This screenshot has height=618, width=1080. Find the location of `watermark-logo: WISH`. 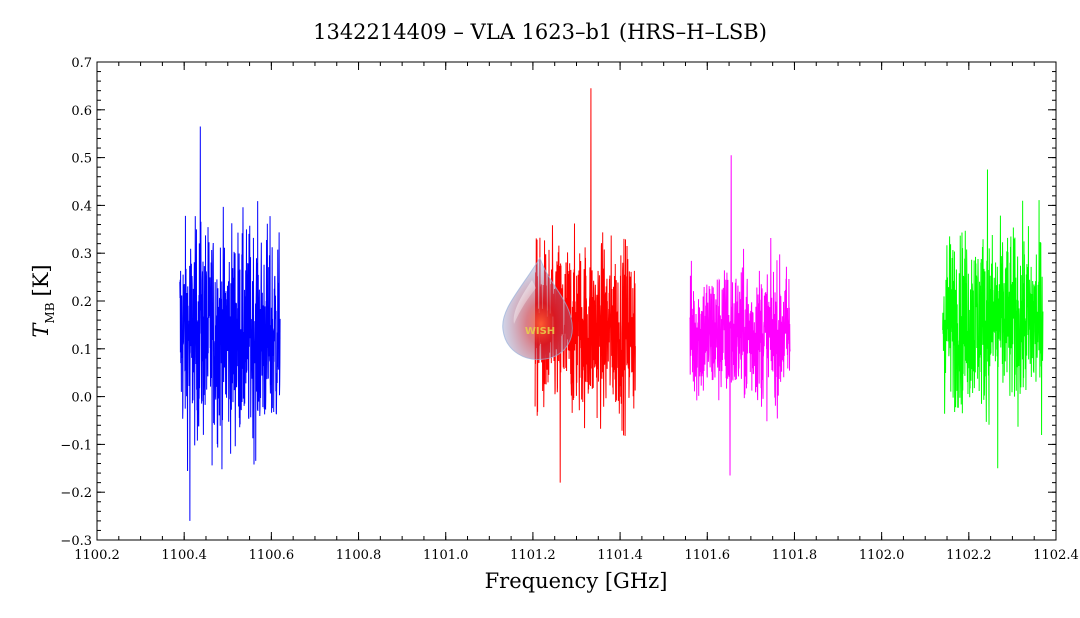

watermark-logo: WISH is located at coordinates (537, 308).